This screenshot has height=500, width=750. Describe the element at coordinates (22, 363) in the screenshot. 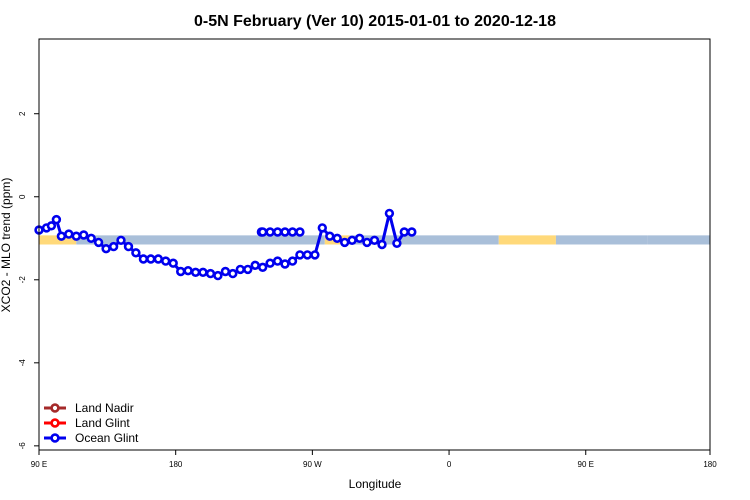

I see `y-tick-label: -4` at that location.